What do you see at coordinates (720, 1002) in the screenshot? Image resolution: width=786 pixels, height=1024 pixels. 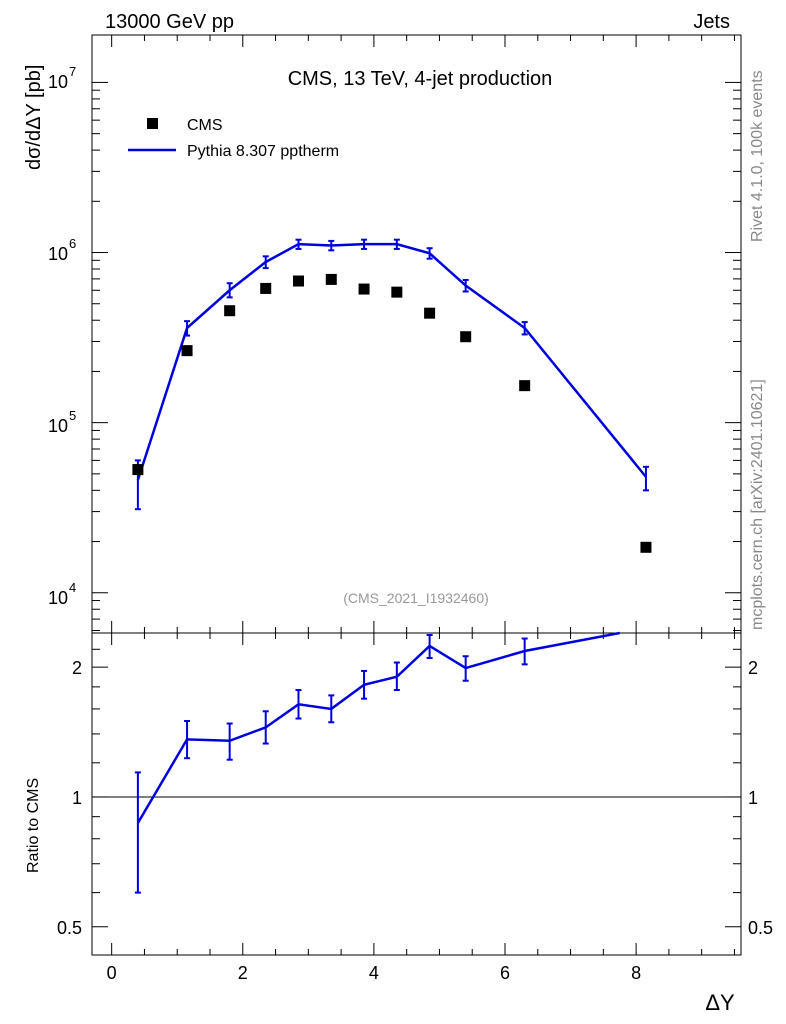 I see `x-axis-title: ΔY` at bounding box center [720, 1002].